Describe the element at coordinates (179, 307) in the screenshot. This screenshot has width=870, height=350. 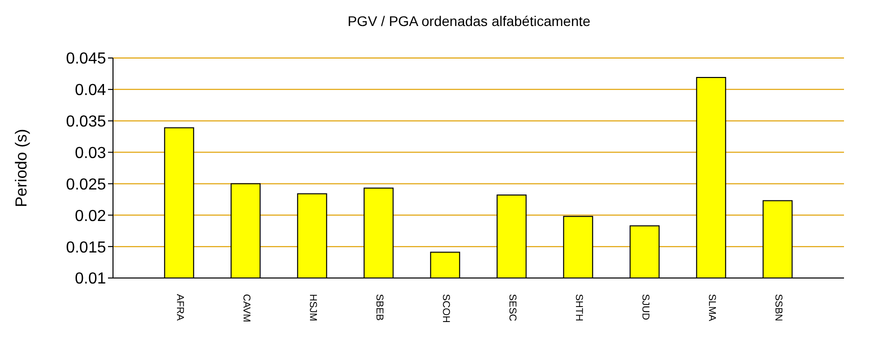
I see `x-tick-label: AFRA` at that location.